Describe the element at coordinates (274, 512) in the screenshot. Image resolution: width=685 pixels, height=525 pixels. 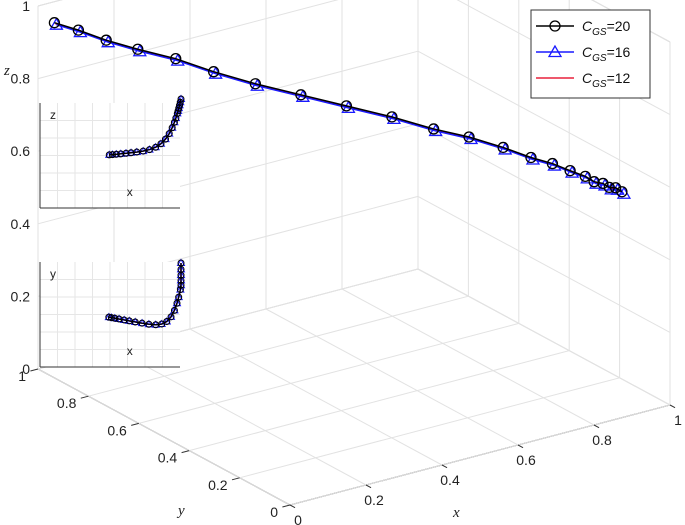
I see `y-tick-label: 0` at that location.